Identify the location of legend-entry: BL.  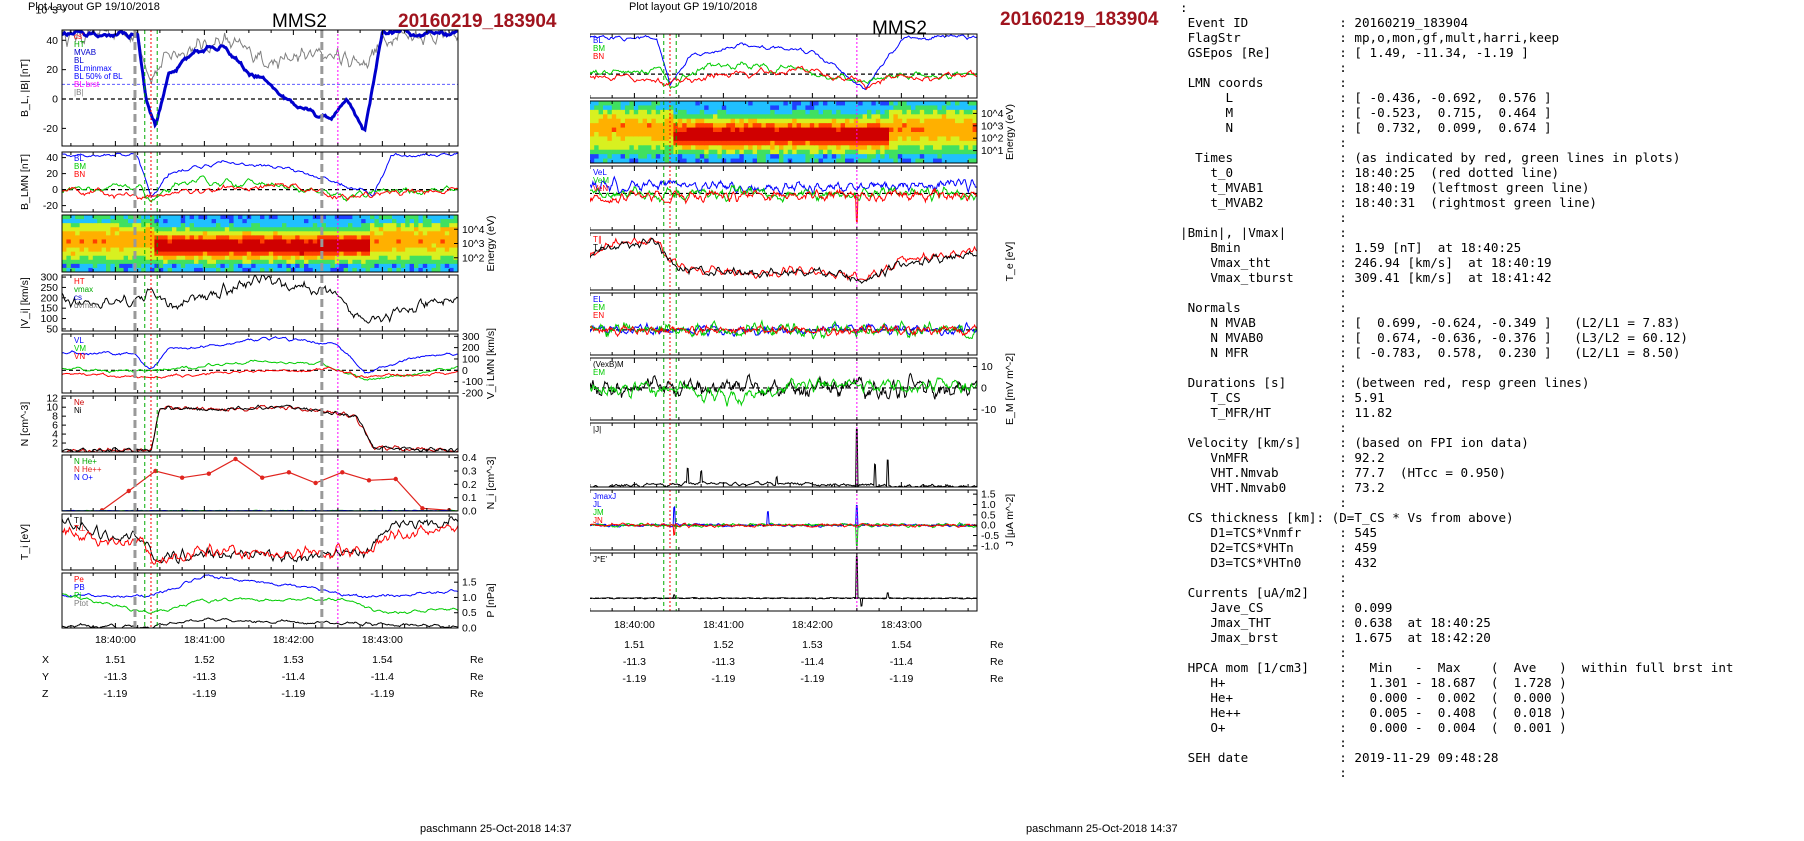
(79, 158).